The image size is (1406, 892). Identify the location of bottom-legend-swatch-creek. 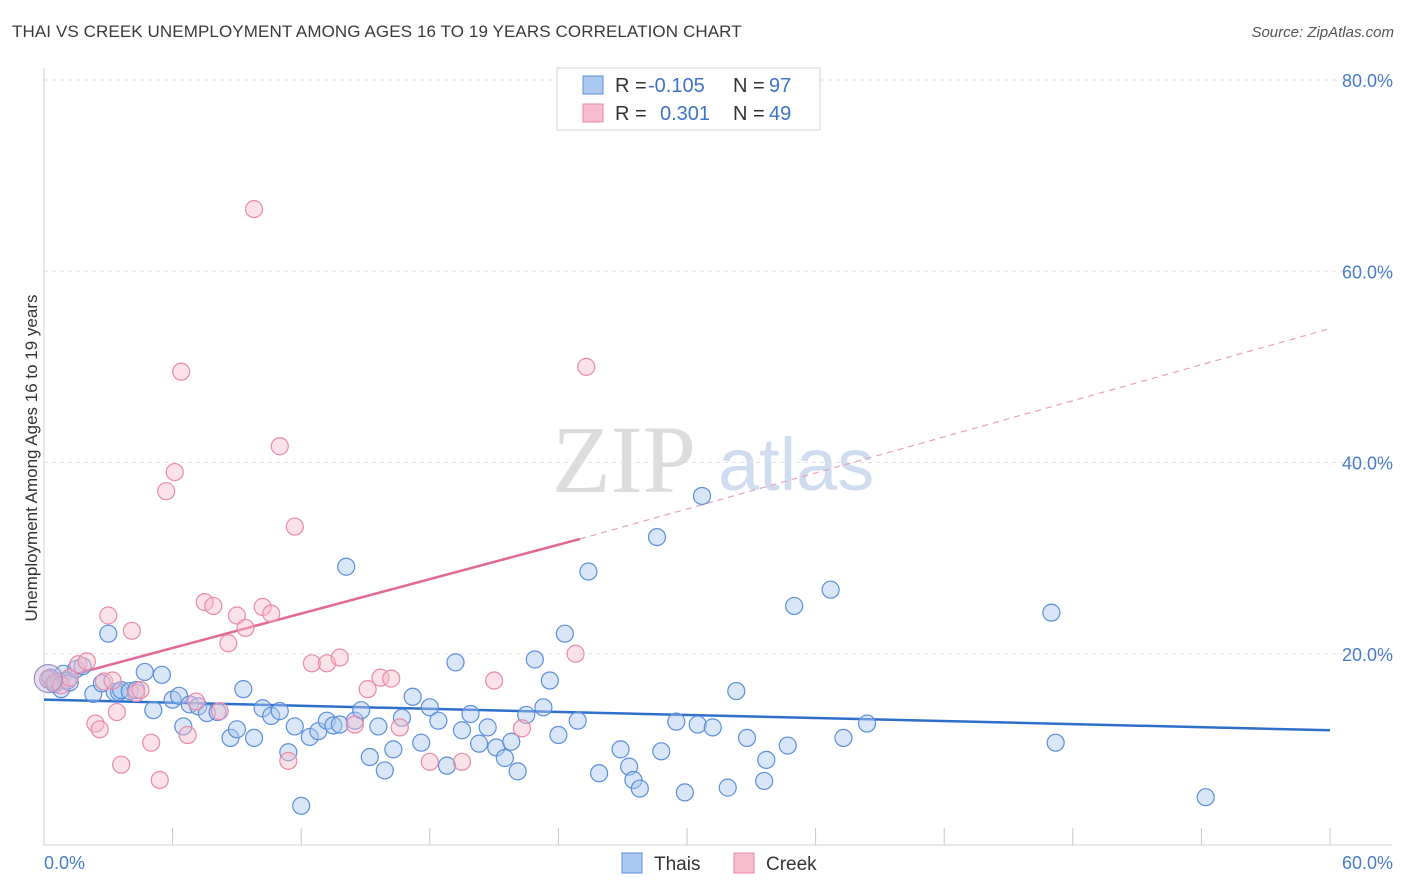
(744, 863).